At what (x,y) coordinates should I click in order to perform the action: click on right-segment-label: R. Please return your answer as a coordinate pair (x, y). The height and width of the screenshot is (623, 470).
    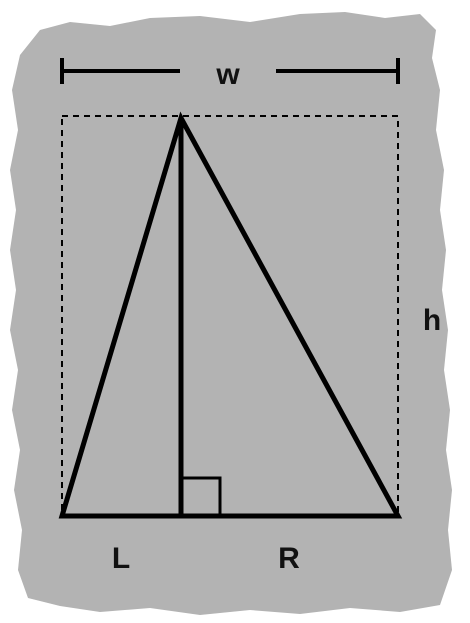
    Looking at the image, I should click on (289, 558).